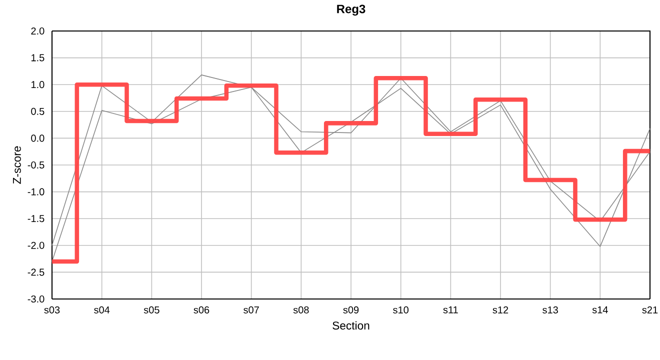 The image size is (660, 360). I want to click on x-tick-label: s09, so click(351, 310).